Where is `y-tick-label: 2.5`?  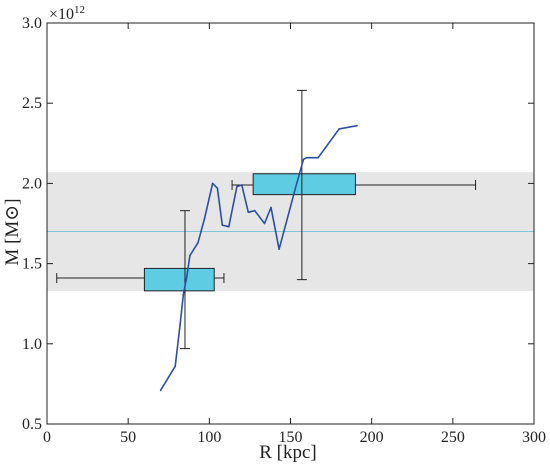 y-tick-label: 2.5 is located at coordinates (32, 103).